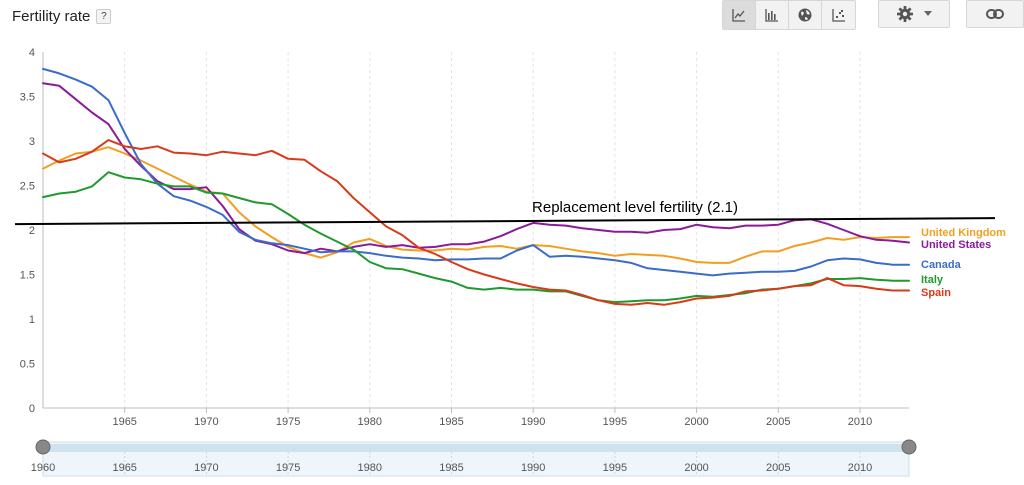 The height and width of the screenshot is (485, 1024). What do you see at coordinates (936, 293) in the screenshot?
I see `legend-label-spain: Spain` at bounding box center [936, 293].